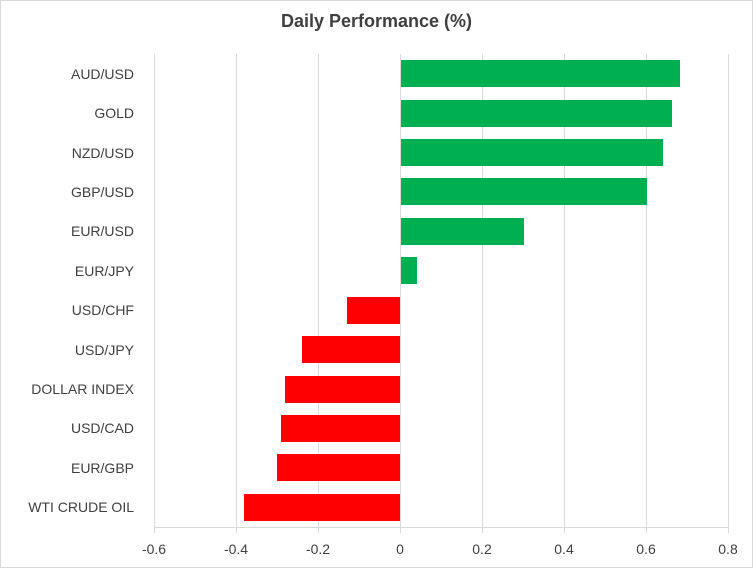  I want to click on category-label: NZD/USD, so click(102, 153).